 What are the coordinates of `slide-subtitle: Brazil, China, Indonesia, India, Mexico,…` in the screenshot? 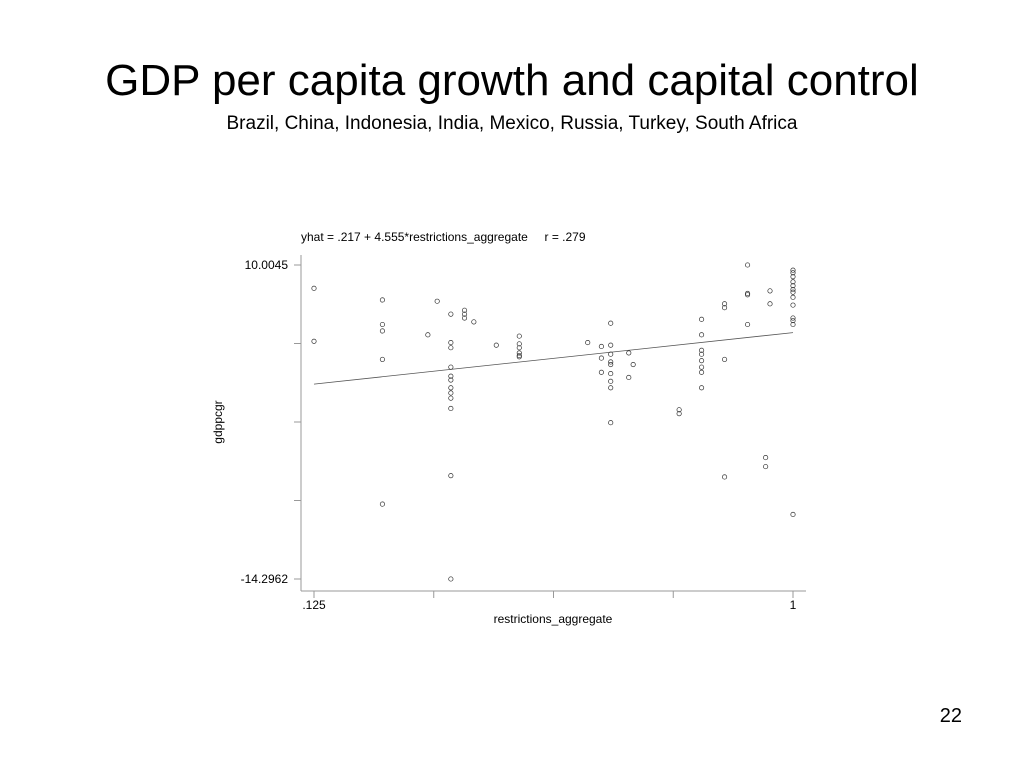 It's located at (512, 123).